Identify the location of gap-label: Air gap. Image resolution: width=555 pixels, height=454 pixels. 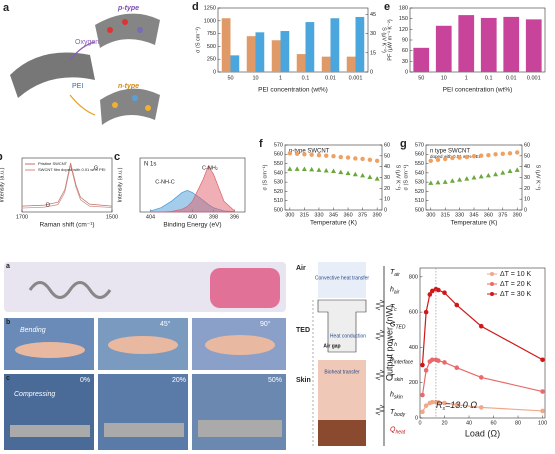
(331, 346).